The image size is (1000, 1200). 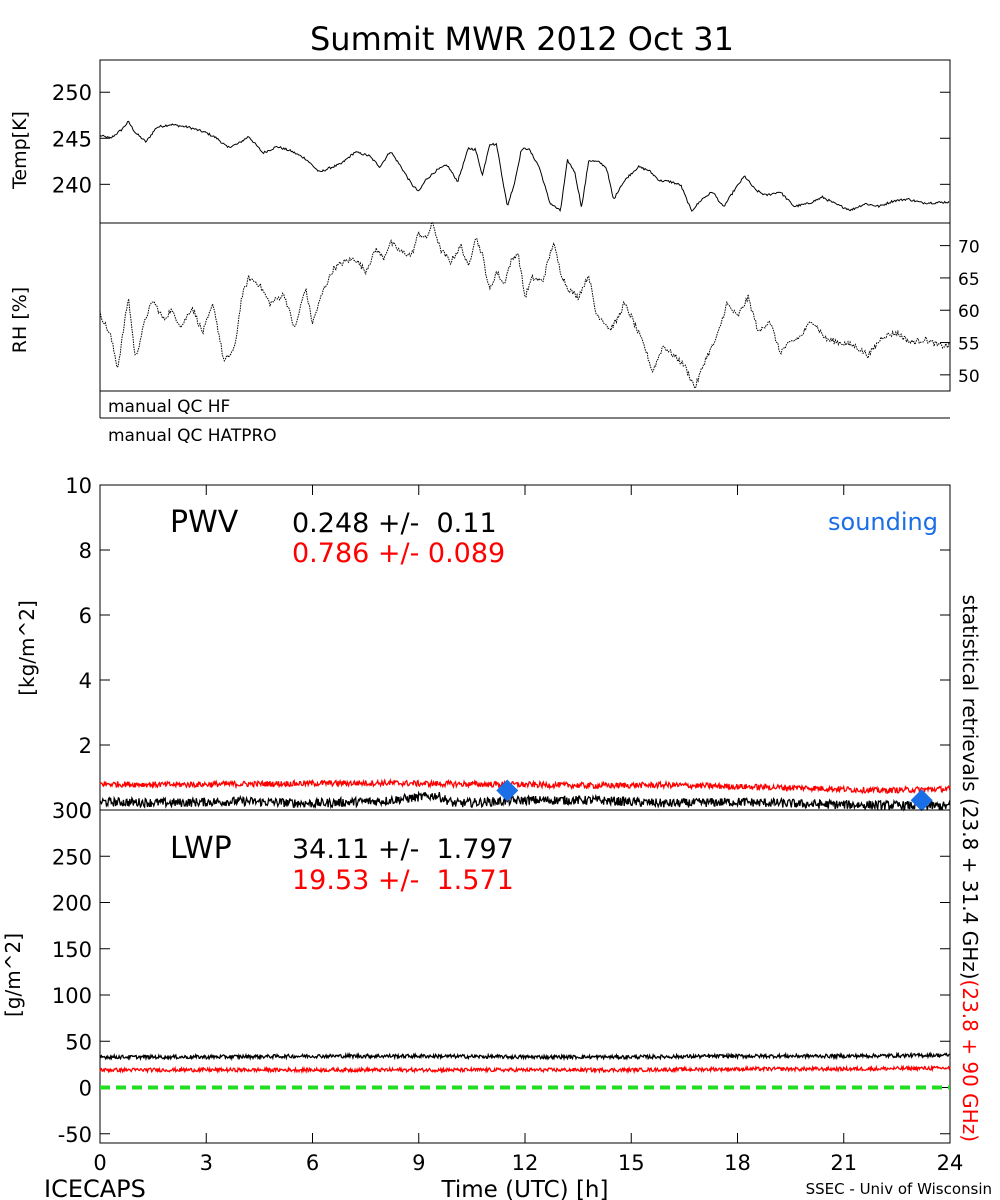 I want to click on pwv-ytick-label: 2, so click(x=85, y=746).